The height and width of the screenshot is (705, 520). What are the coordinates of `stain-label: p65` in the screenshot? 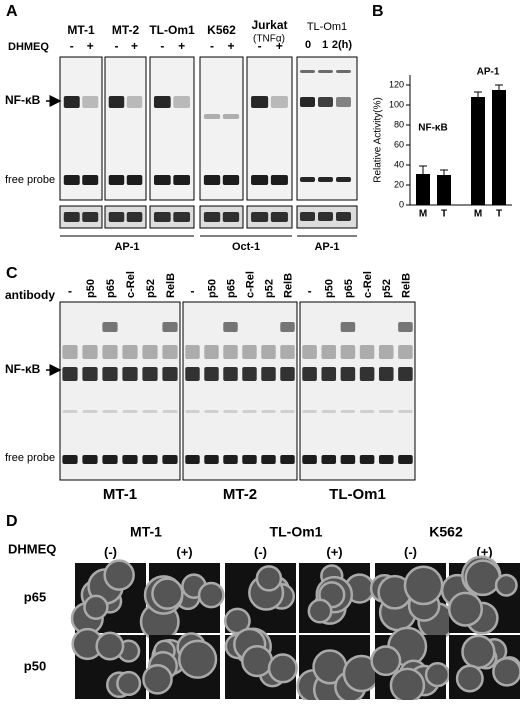 It's located at (35, 596).